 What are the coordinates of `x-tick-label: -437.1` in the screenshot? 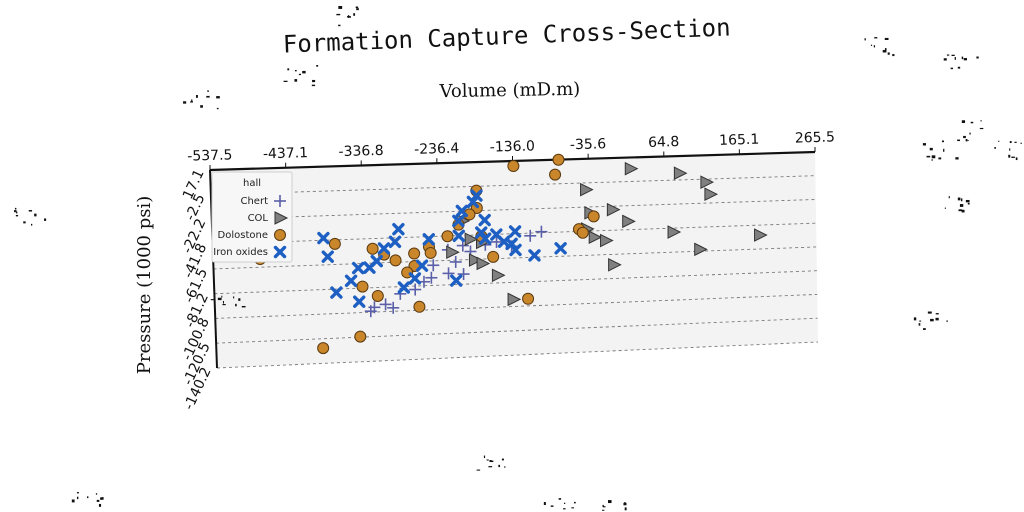 It's located at (286, 153).